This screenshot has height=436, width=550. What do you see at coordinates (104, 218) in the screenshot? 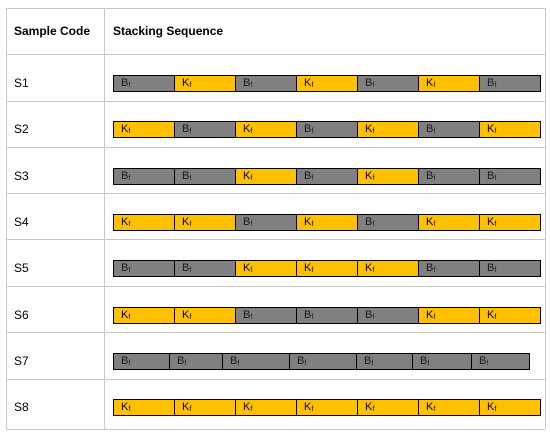
I see `column-divider` at bounding box center [104, 218].